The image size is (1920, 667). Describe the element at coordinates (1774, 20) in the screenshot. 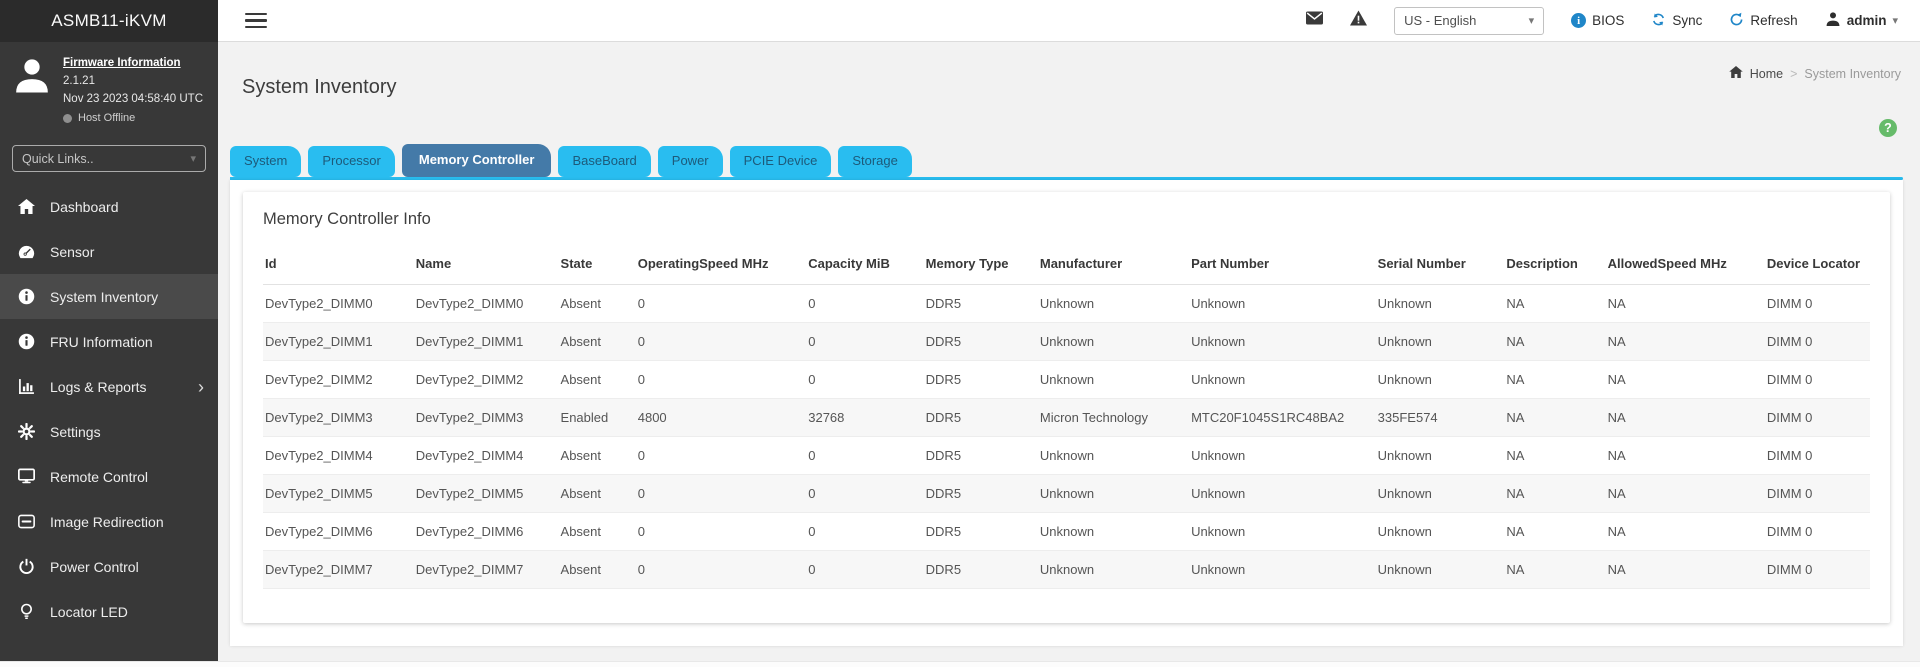

I see `refresh-label: Refresh` at that location.